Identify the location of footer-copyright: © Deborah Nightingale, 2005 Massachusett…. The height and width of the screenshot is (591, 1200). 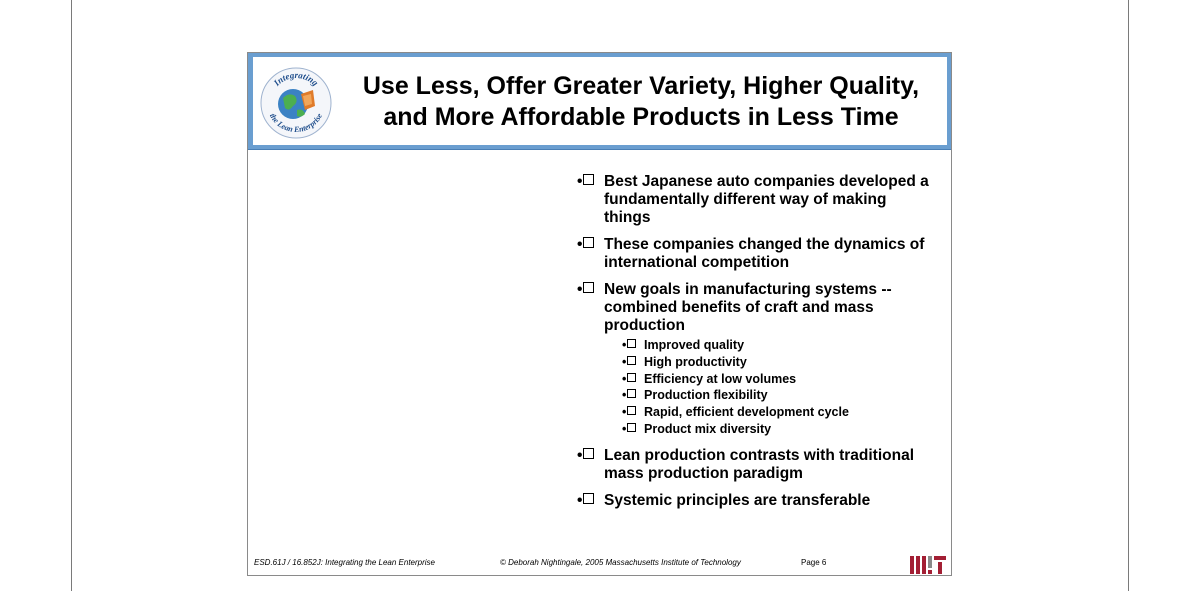
(620, 562).